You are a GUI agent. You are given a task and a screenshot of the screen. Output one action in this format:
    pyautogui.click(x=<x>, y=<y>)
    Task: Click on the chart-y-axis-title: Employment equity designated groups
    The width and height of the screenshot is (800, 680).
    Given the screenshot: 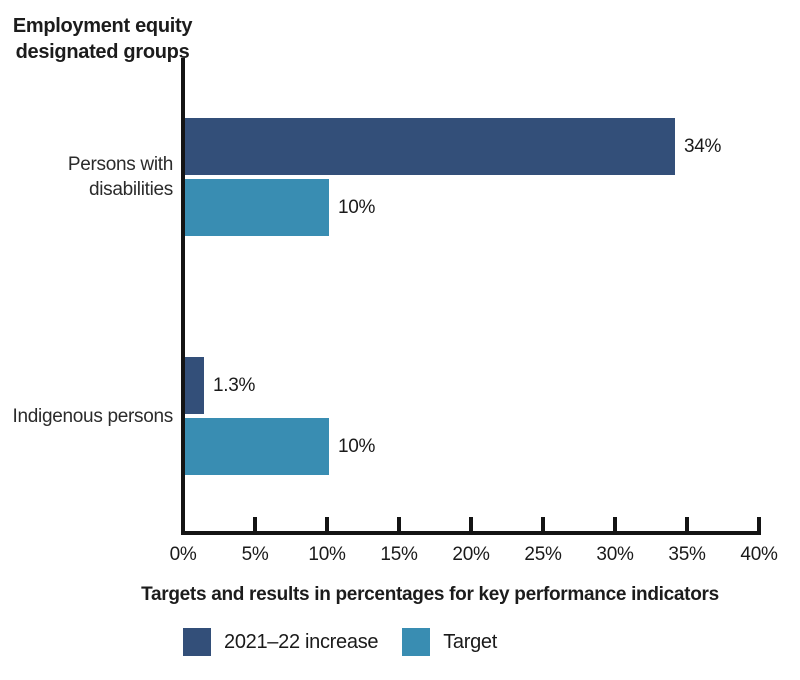 What is the action you would take?
    pyautogui.click(x=102, y=39)
    